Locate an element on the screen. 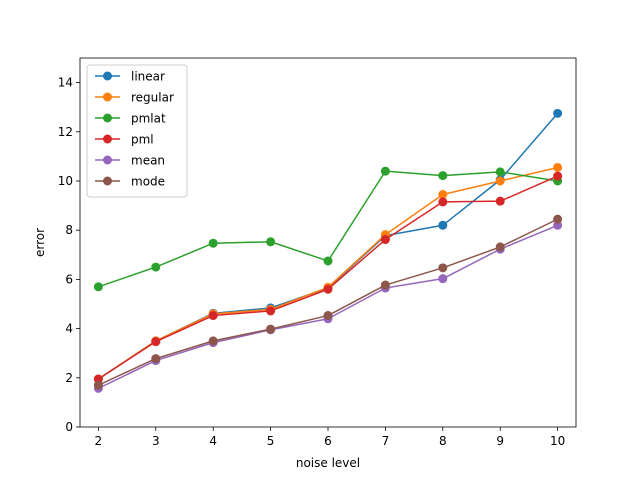  legend-label: mode is located at coordinates (148, 182).